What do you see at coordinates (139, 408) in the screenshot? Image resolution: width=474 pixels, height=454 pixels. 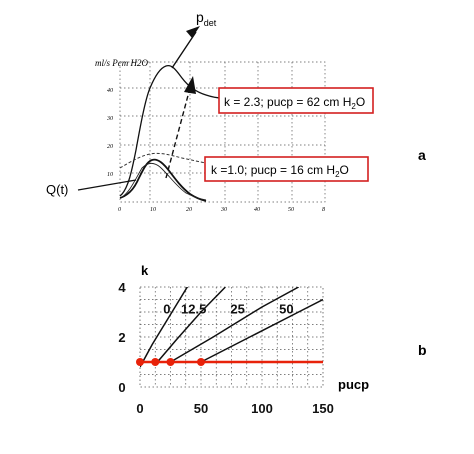 I see `x-tick-label: 0` at bounding box center [139, 408].